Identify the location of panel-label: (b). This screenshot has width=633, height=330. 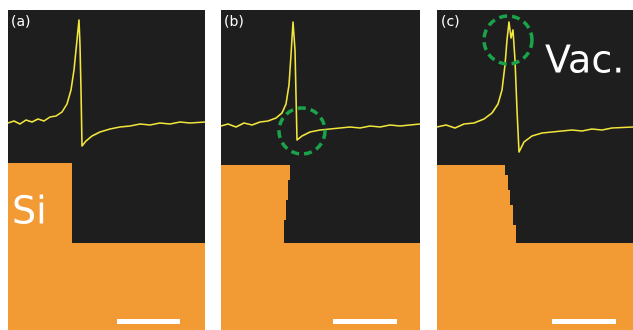
(234, 22).